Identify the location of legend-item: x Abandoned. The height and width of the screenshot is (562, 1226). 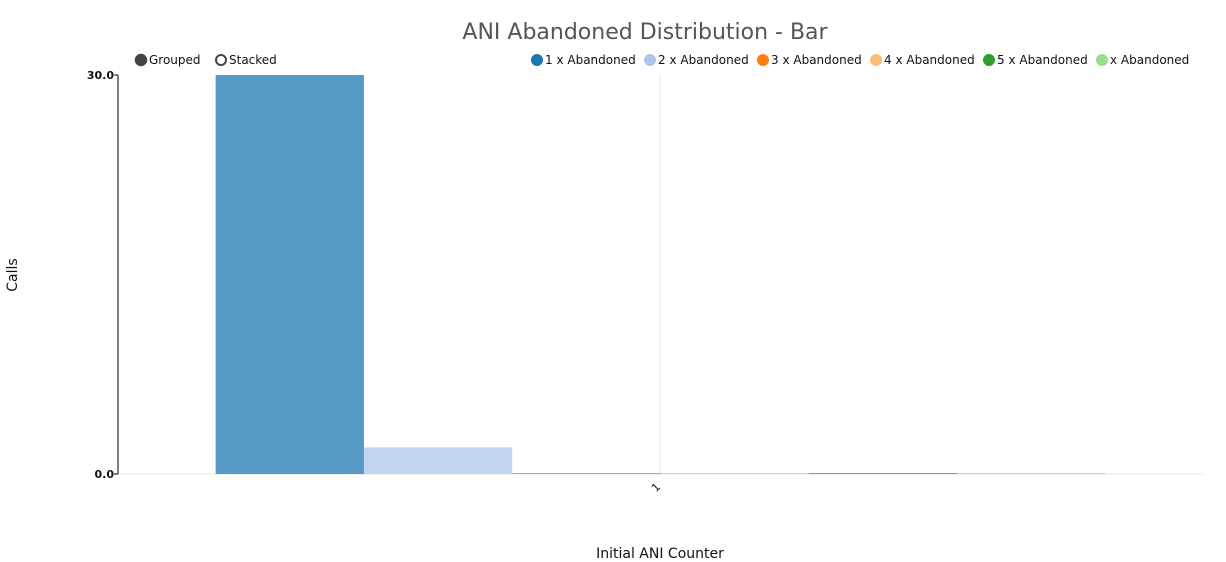
(1143, 60).